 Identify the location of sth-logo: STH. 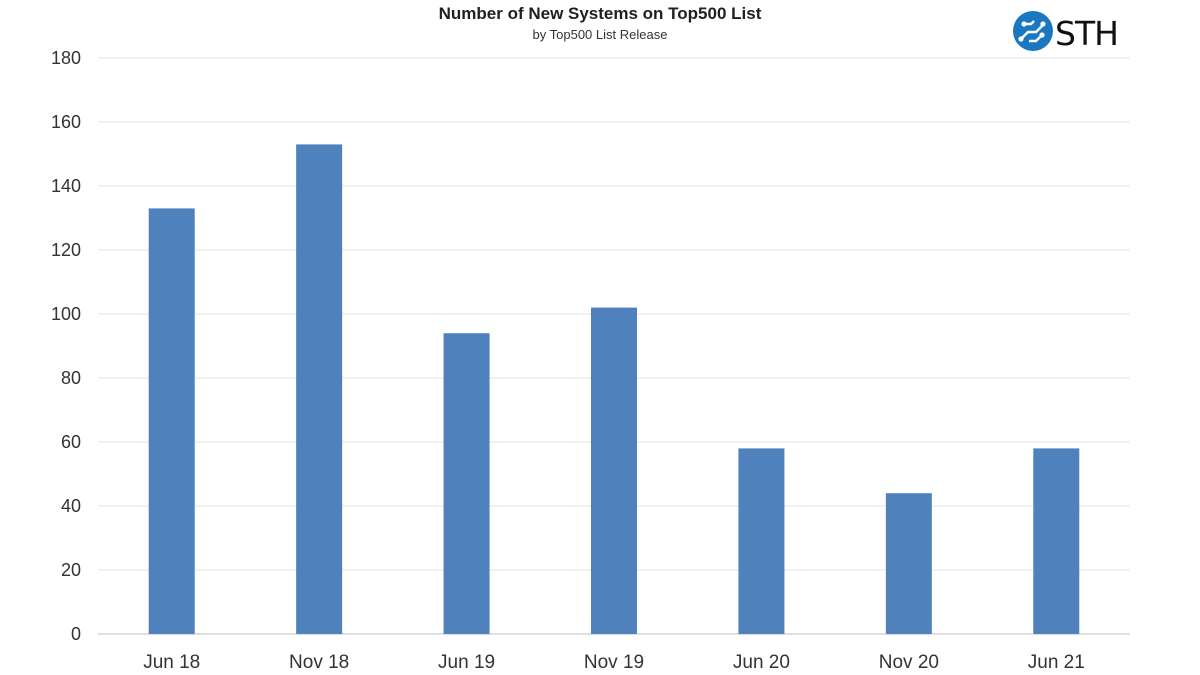
(1066, 32).